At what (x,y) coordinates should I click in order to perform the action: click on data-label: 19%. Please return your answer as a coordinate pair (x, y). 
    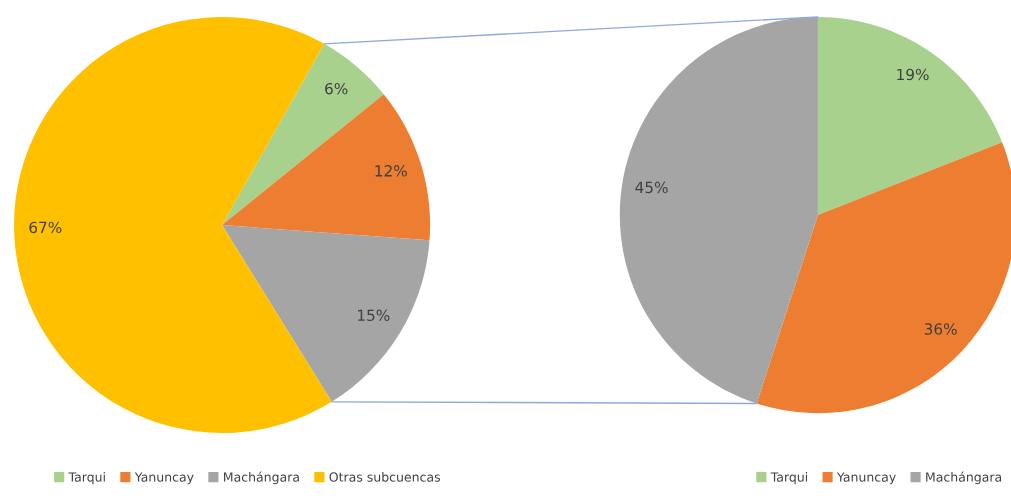
    Looking at the image, I should click on (913, 74).